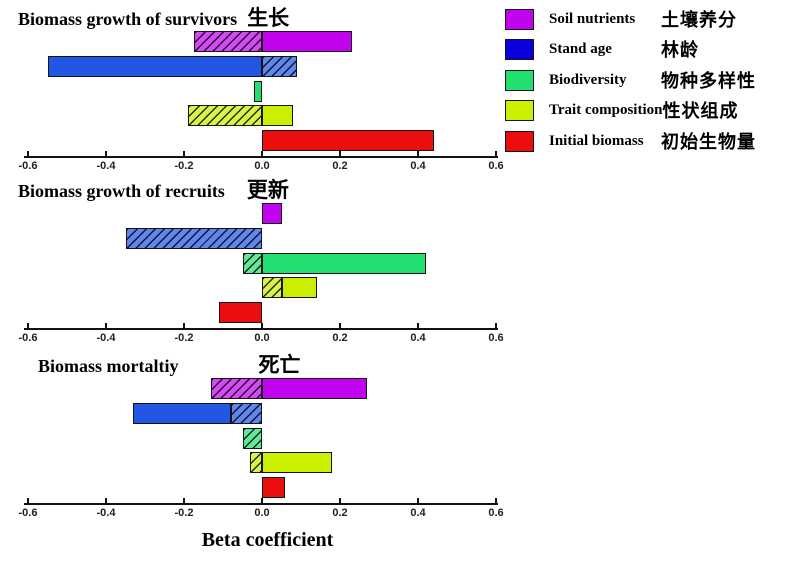 This screenshot has width=800, height=567. What do you see at coordinates (128, 19) in the screenshot?
I see `panel-title-en: Biomass growth of survivors` at bounding box center [128, 19].